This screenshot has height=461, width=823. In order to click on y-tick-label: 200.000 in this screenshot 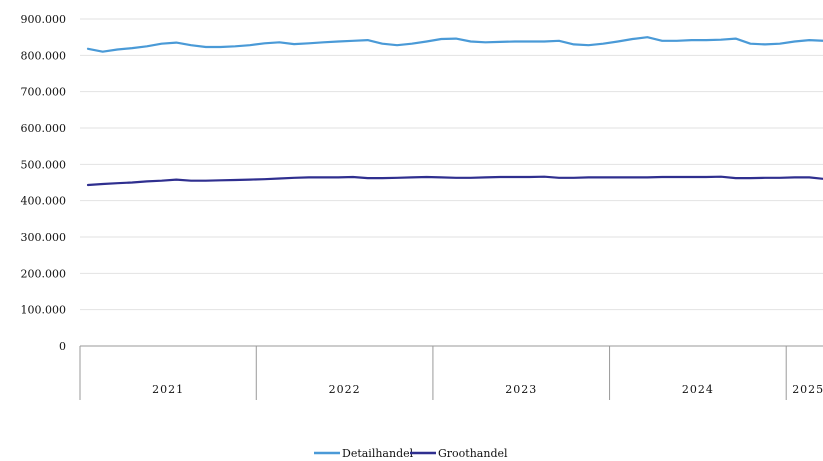, I will do `click(44, 273)`.